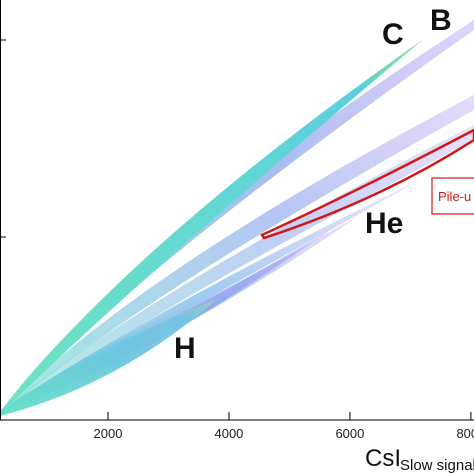  I want to click on pileup-contour, so click(367, 184).